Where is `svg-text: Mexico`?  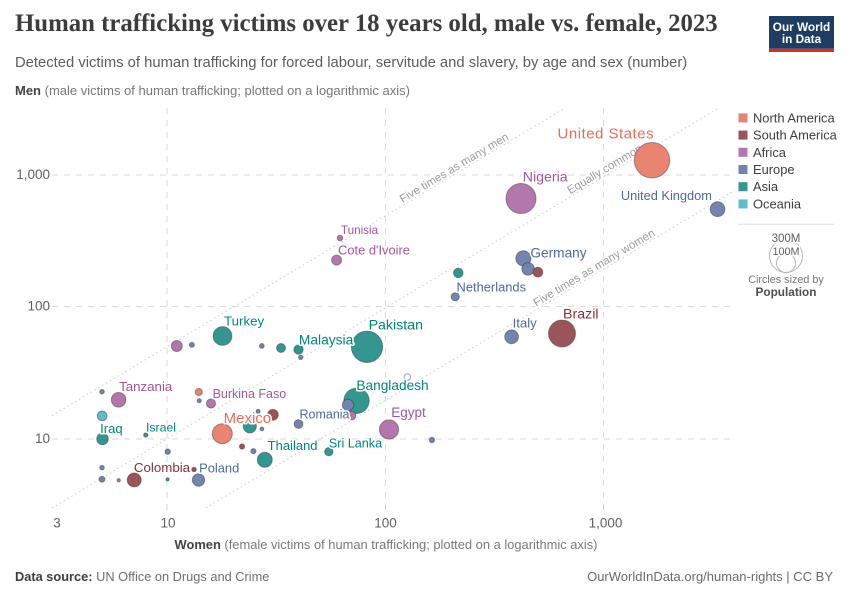
svg-text: Mexico is located at coordinates (248, 418).